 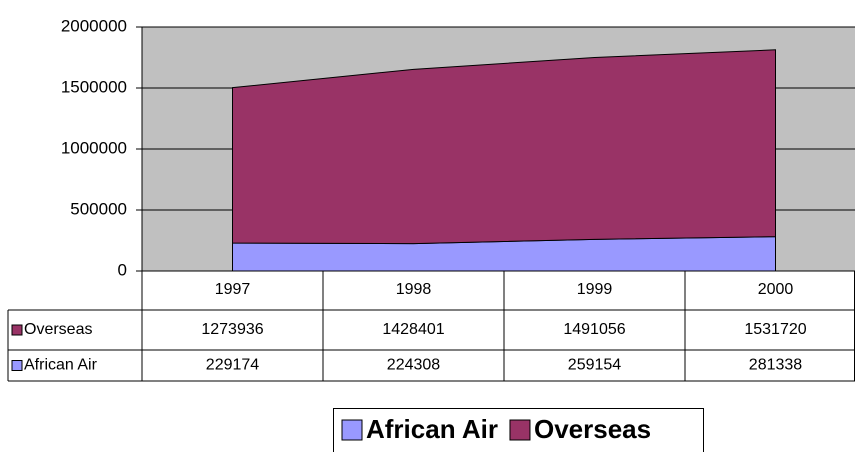 What do you see at coordinates (232, 365) in the screenshot?
I see `table-cell: 229174` at bounding box center [232, 365].